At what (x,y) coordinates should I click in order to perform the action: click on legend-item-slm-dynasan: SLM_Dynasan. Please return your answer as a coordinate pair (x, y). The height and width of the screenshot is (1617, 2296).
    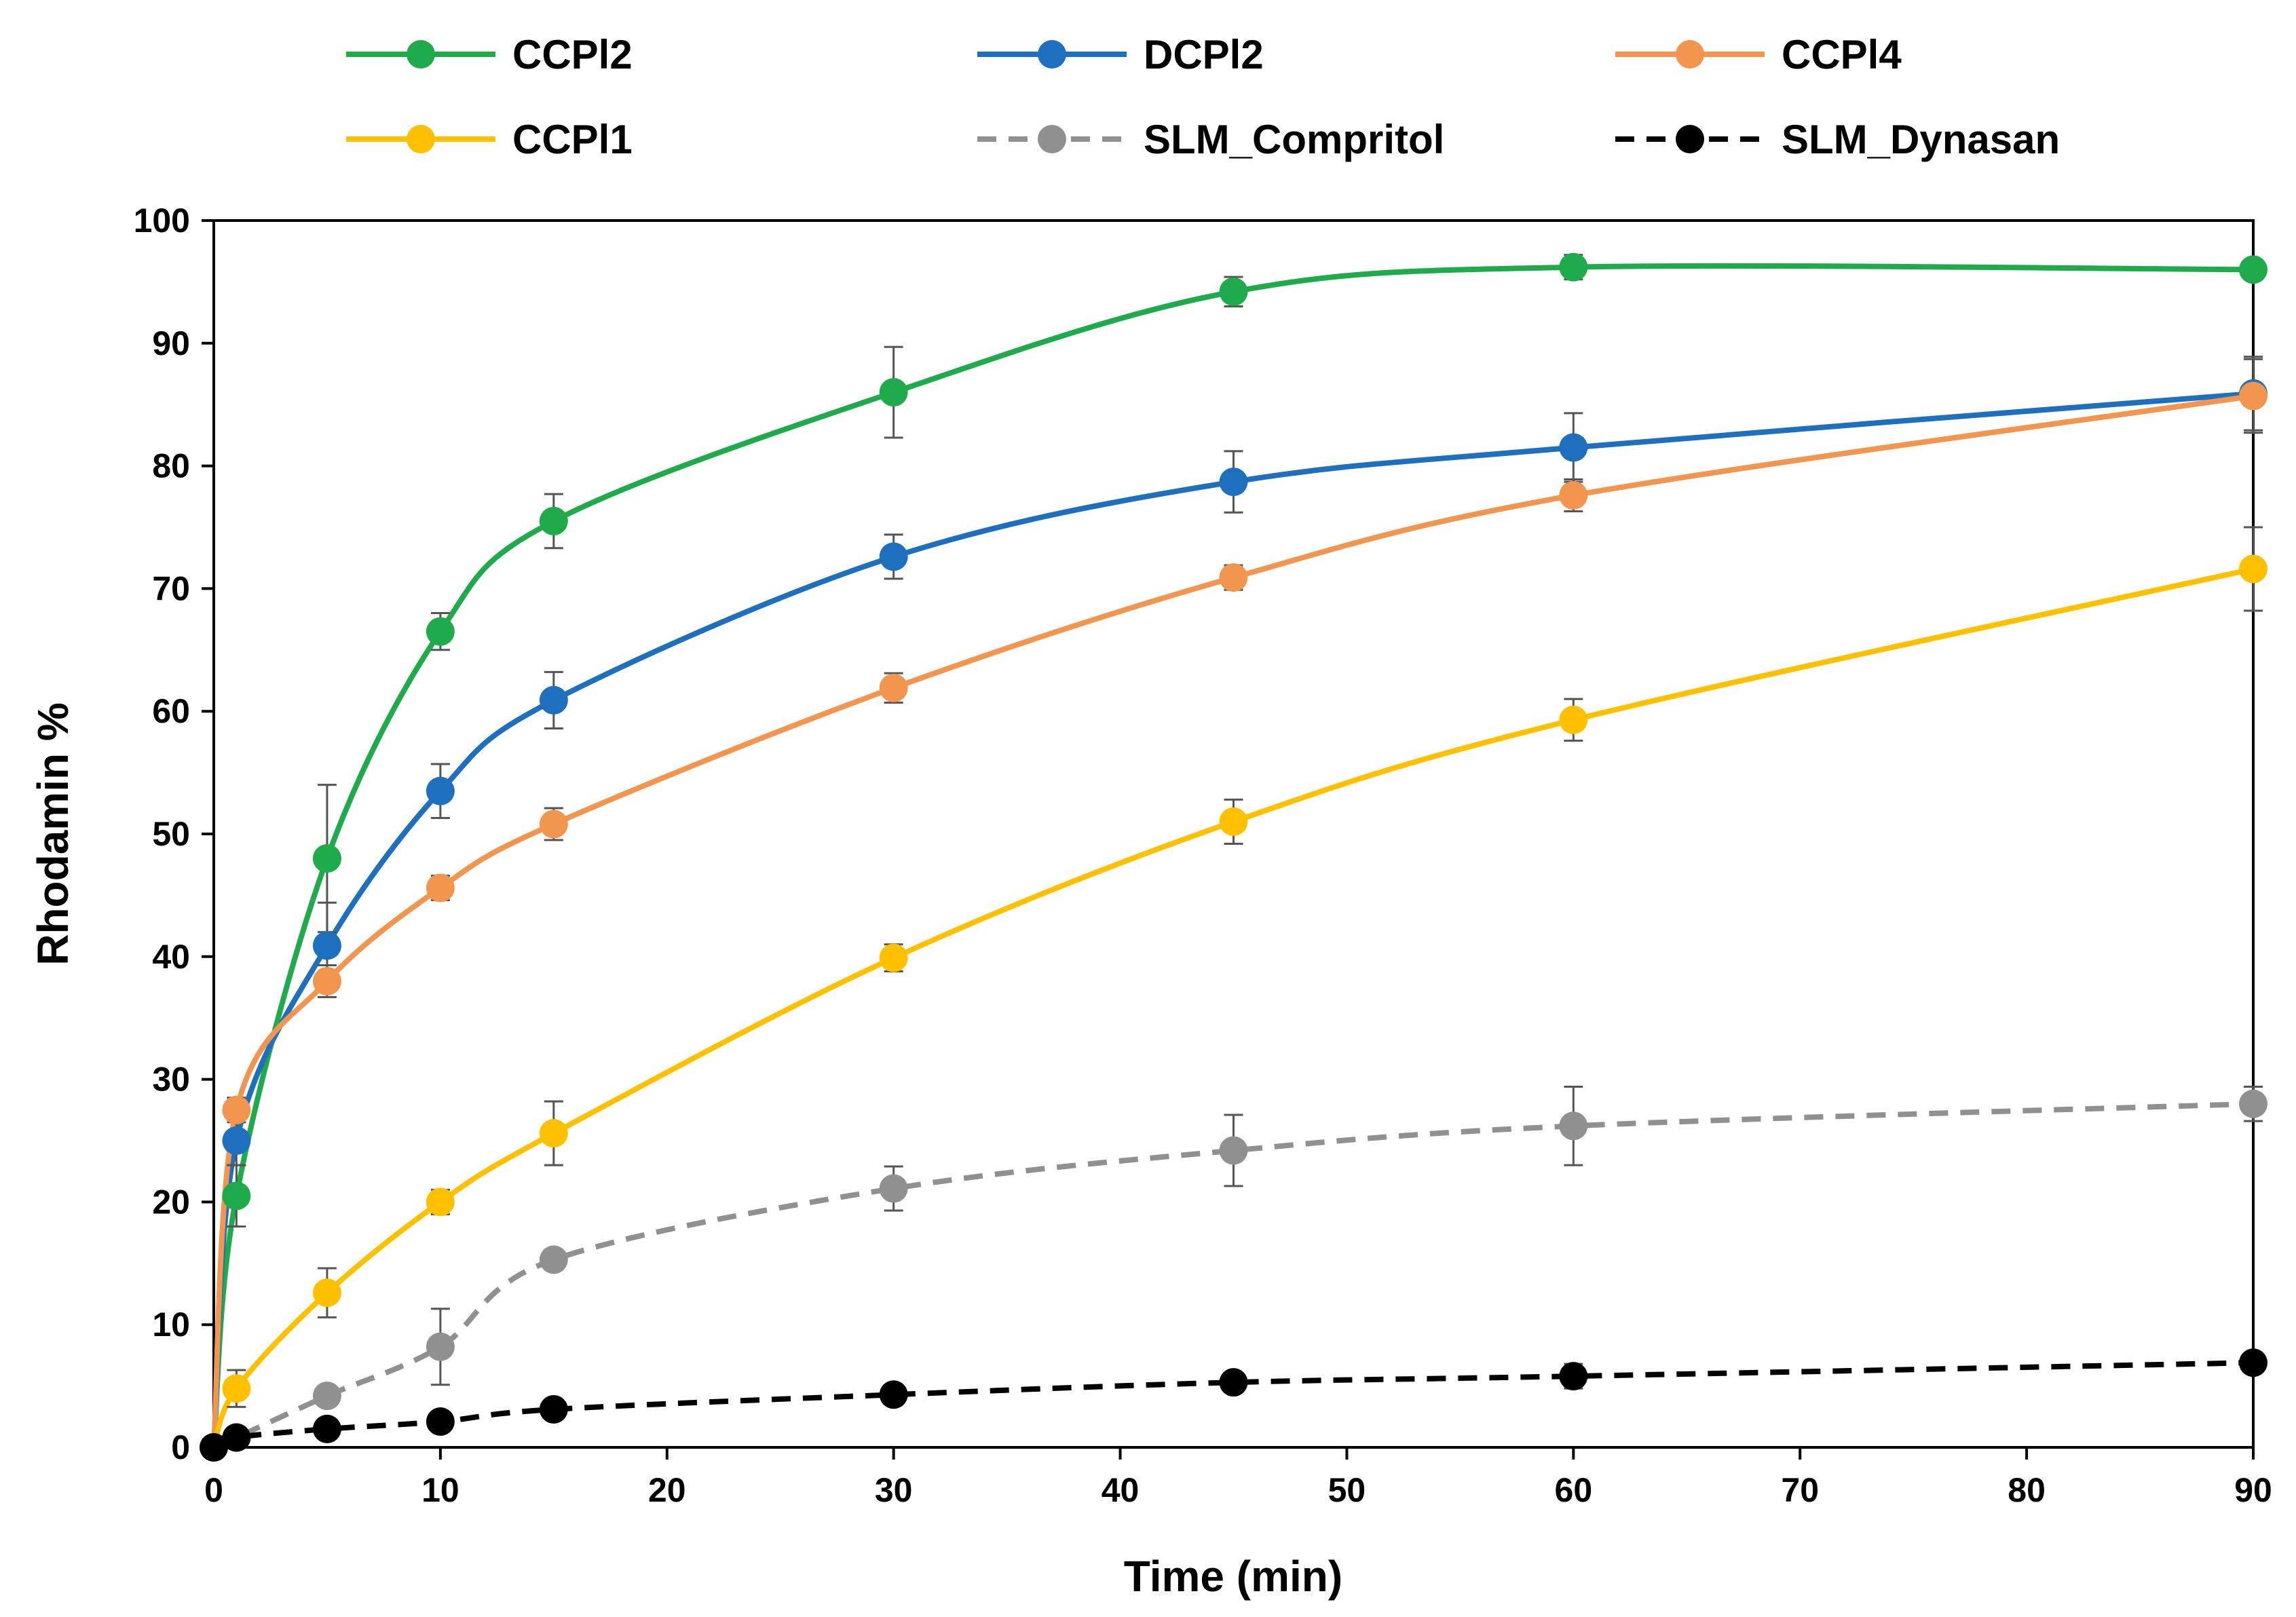
    Looking at the image, I should click on (1837, 139).